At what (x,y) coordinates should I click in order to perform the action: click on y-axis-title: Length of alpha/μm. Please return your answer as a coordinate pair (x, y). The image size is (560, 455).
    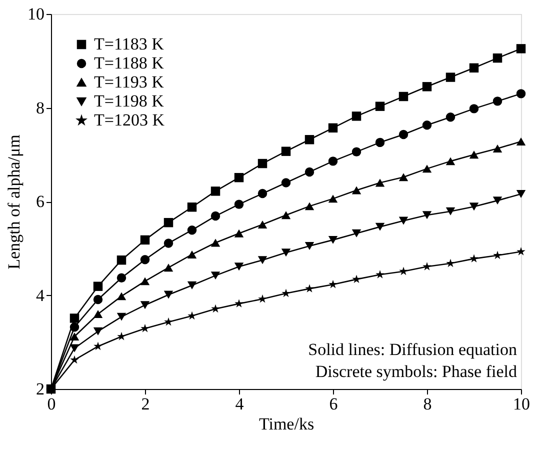
    Looking at the image, I should click on (14, 202).